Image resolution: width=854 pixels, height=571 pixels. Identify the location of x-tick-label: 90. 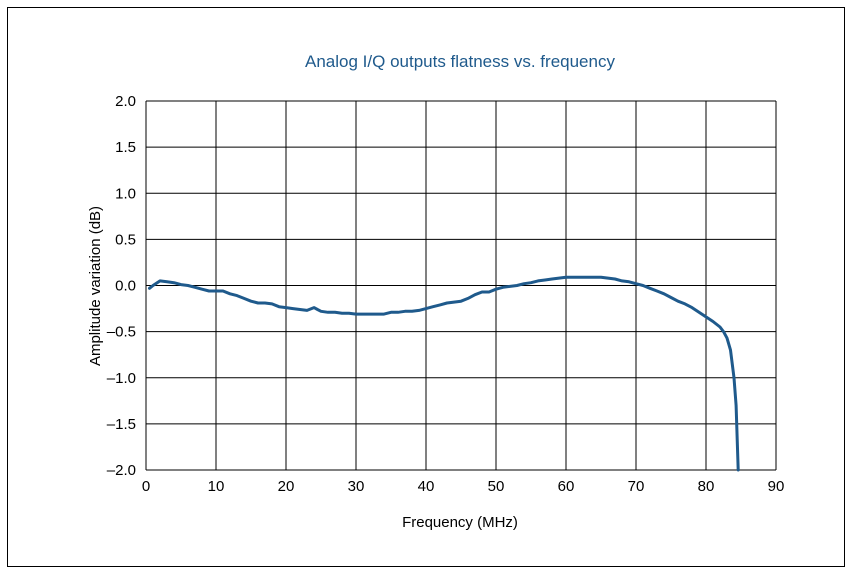
(776, 486).